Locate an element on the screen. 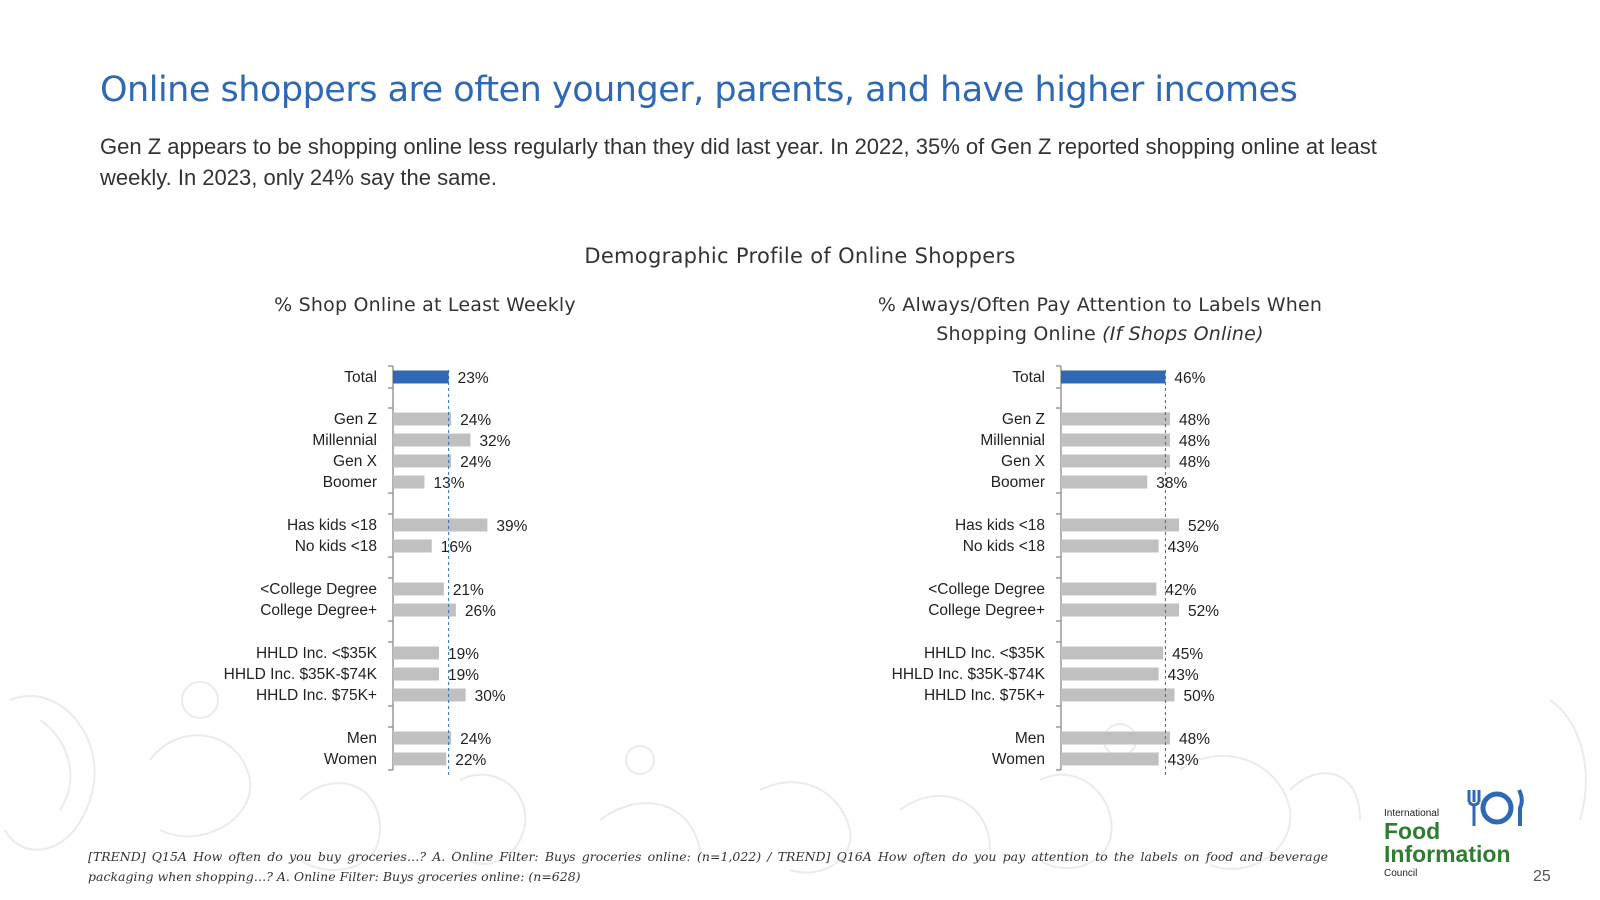  right-value-label: 50% is located at coordinates (1199, 696).